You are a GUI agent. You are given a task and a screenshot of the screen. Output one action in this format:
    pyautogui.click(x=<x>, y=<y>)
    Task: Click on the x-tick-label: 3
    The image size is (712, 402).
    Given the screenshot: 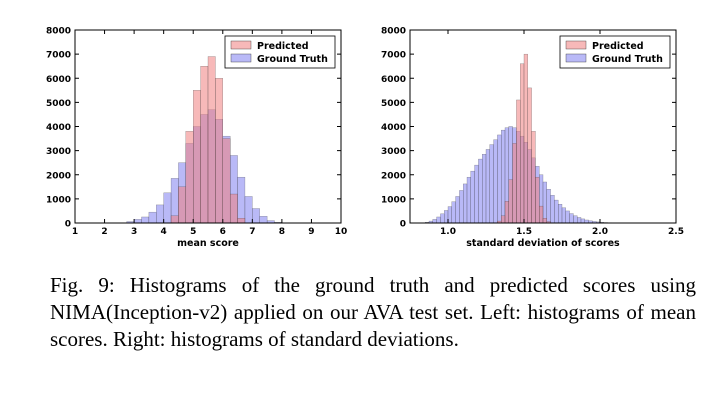 What is the action you would take?
    pyautogui.click(x=134, y=232)
    